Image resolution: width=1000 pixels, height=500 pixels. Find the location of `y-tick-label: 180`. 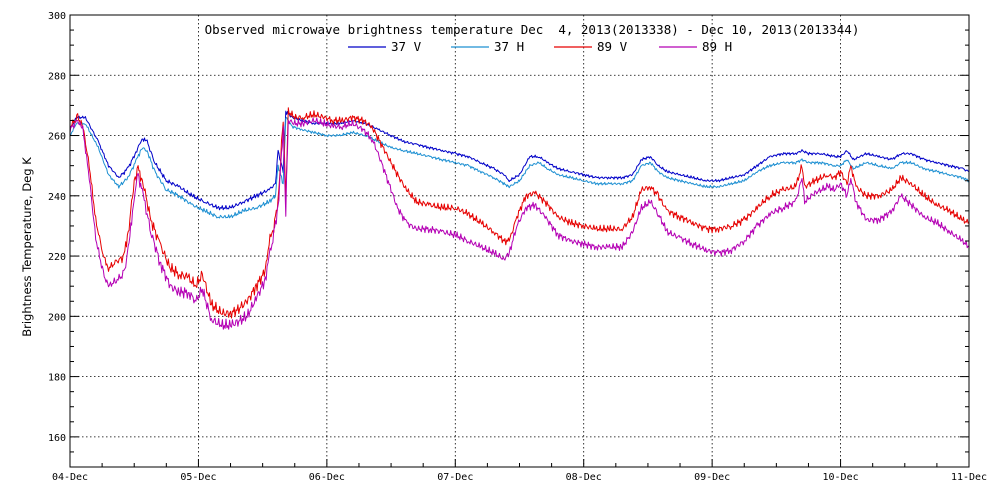

y-tick-label: 180 is located at coordinates (57, 378).